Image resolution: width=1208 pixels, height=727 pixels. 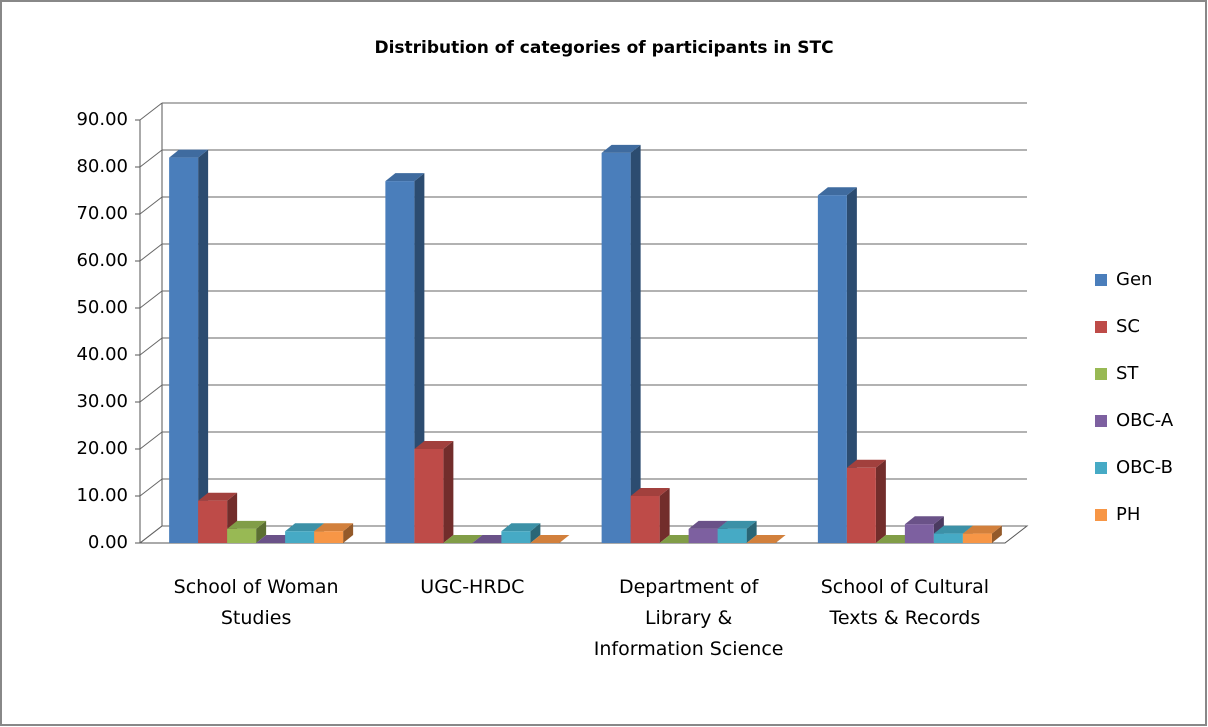 I want to click on legend-label: Gen, so click(x=1134, y=279).